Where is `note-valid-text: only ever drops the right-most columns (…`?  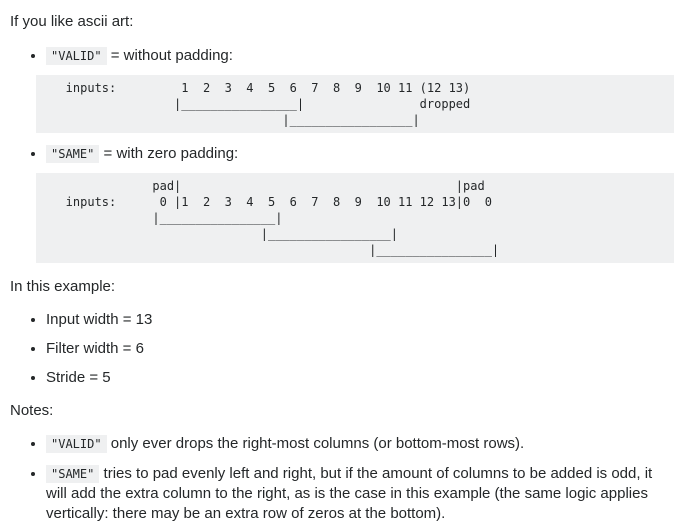
note-valid-text: only ever drops the right-most columns (… is located at coordinates (315, 443).